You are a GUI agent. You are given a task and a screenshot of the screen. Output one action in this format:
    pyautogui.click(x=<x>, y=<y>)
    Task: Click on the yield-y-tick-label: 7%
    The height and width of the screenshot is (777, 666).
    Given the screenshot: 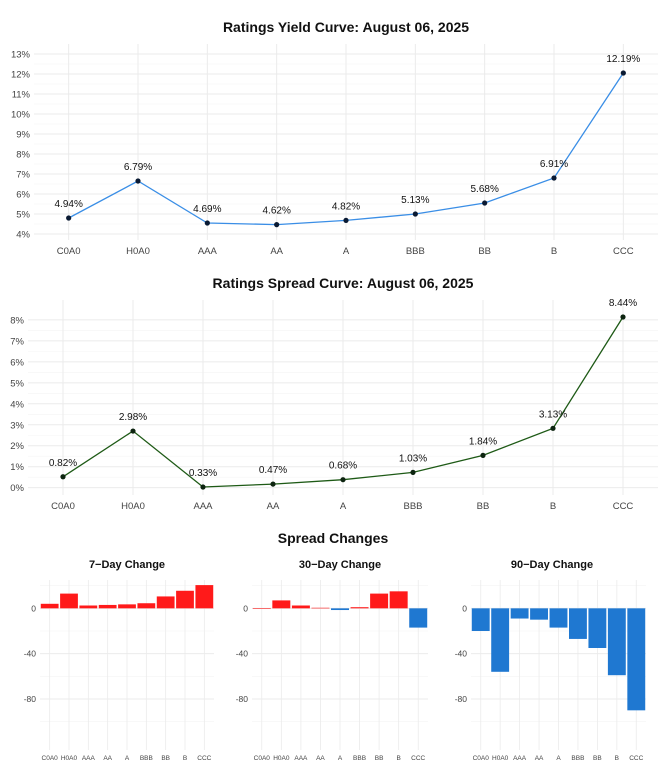 What is the action you would take?
    pyautogui.click(x=23, y=175)
    